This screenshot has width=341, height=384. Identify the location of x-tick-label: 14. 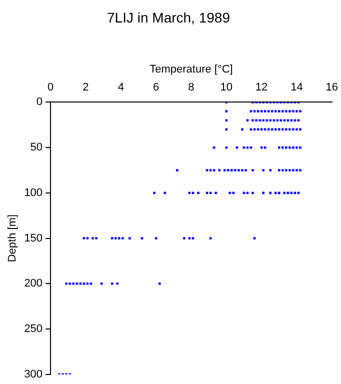
(296, 88).